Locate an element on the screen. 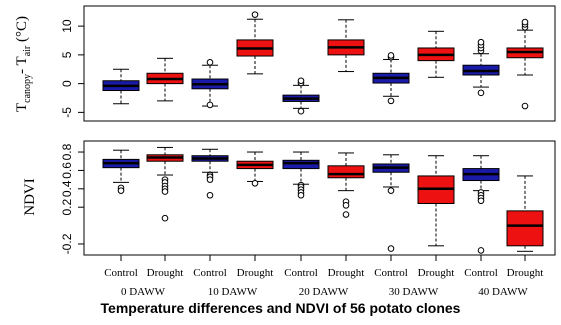 Image resolution: width=561 pixels, height=325 pixels. ndvi-box-drought-20daww is located at coordinates (346, 185).